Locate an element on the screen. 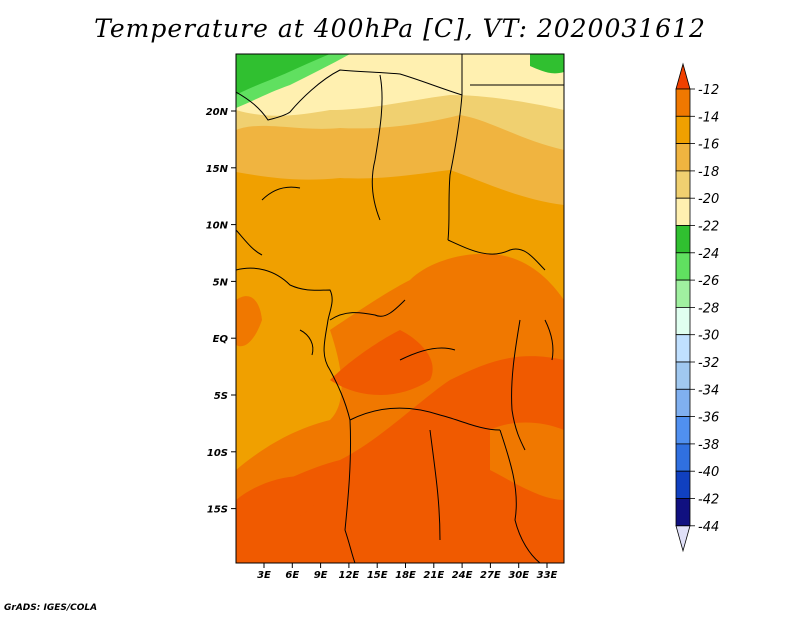 The width and height of the screenshot is (800, 618). colorbar-label: -20 is located at coordinates (708, 199).